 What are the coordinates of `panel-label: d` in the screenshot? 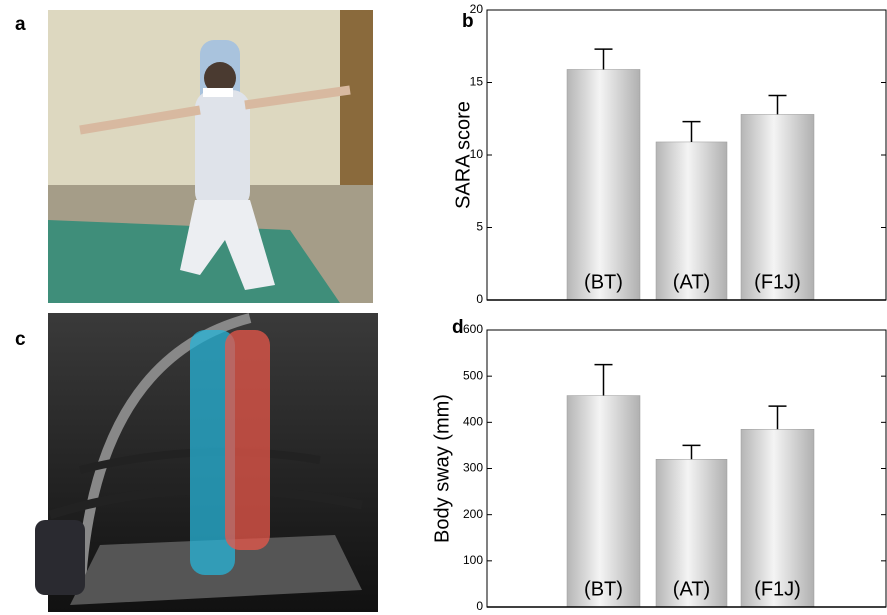 It's located at (458, 327).